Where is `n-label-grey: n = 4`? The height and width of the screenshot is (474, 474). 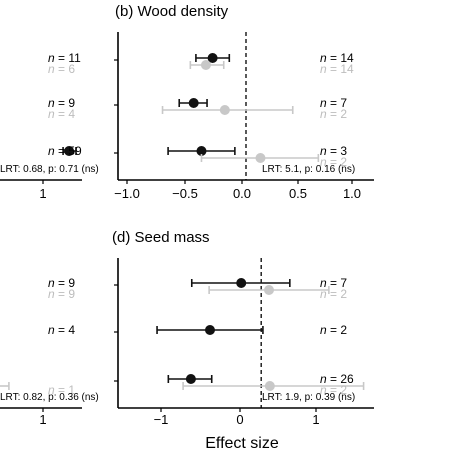 n-label-grey: n = 4 is located at coordinates (61, 114).